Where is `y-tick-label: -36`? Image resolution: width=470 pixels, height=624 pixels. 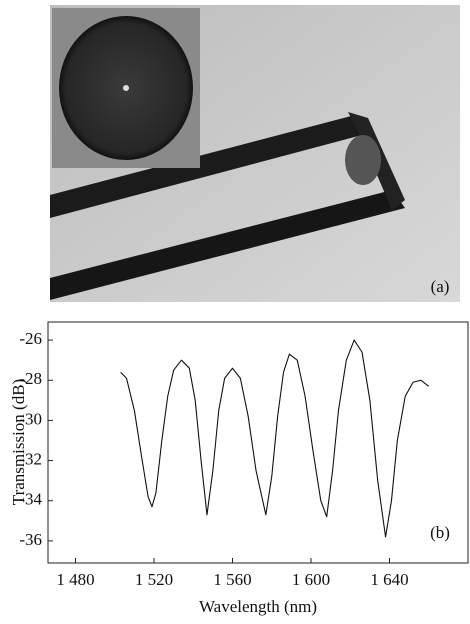
y-tick-label: -36 is located at coordinates (30, 539).